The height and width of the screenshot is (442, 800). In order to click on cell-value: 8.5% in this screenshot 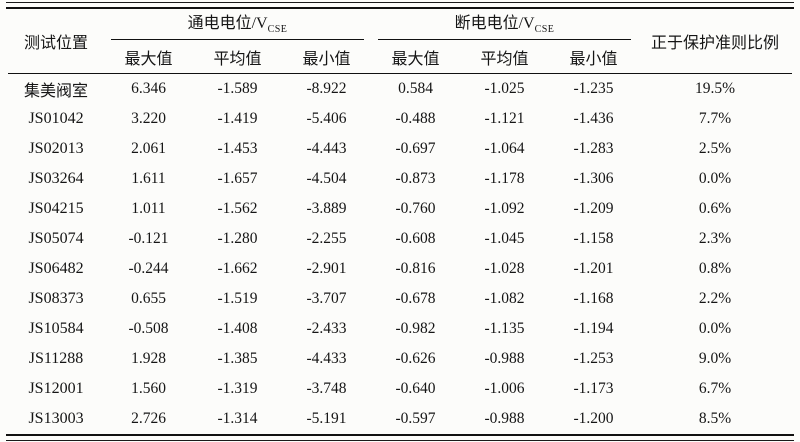, I will do `click(715, 419)`.